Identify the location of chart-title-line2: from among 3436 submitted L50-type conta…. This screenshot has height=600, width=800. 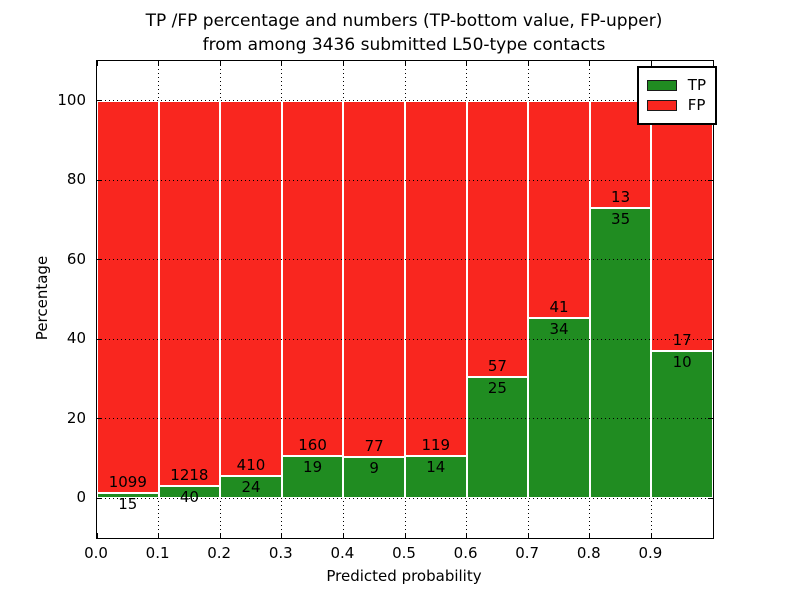
(404, 45).